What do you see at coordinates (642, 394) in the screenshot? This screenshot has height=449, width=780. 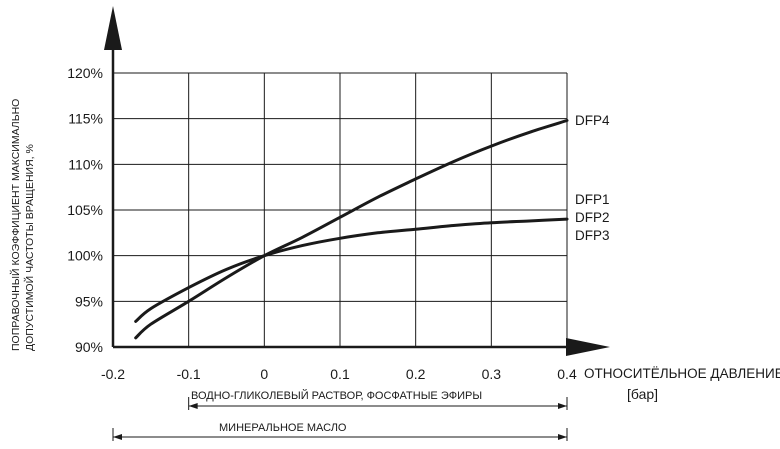 I see `x-axis-label-line-2: [бар]` at bounding box center [642, 394].